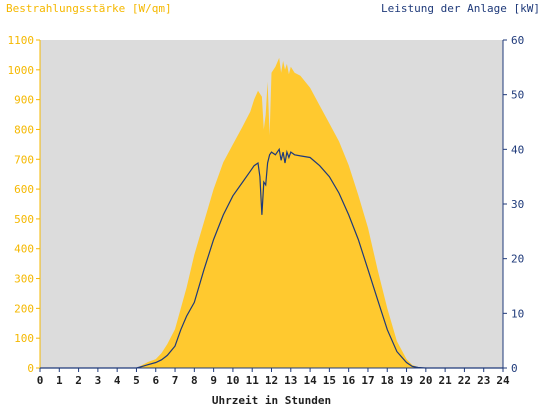  Describe the element at coordinates (175, 380) in the screenshot. I see `x-tick-label: 7` at that location.